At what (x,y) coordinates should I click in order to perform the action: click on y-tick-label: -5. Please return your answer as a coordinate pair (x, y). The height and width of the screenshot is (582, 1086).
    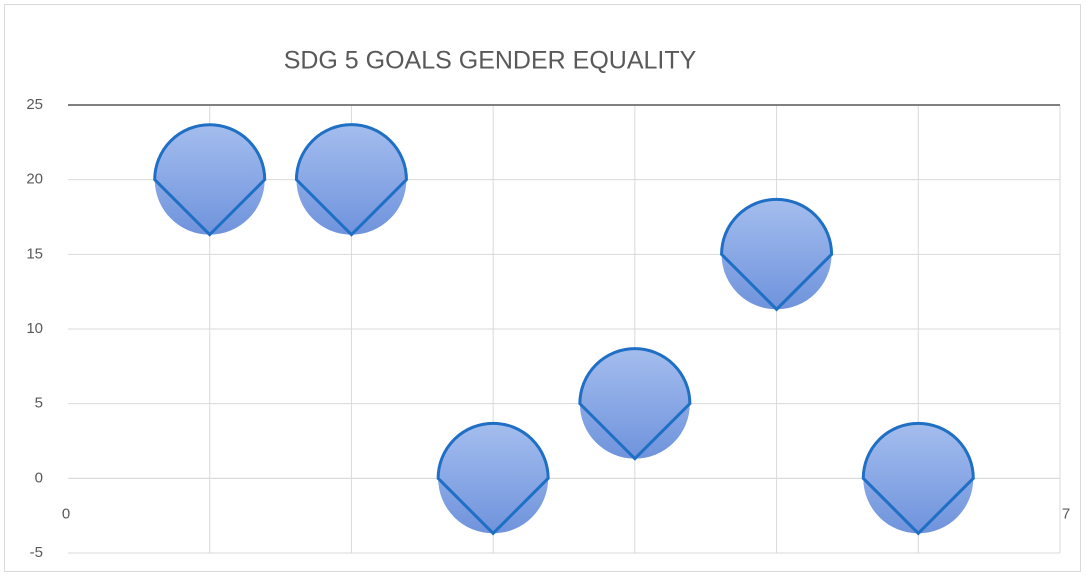
    Looking at the image, I should click on (36, 552).